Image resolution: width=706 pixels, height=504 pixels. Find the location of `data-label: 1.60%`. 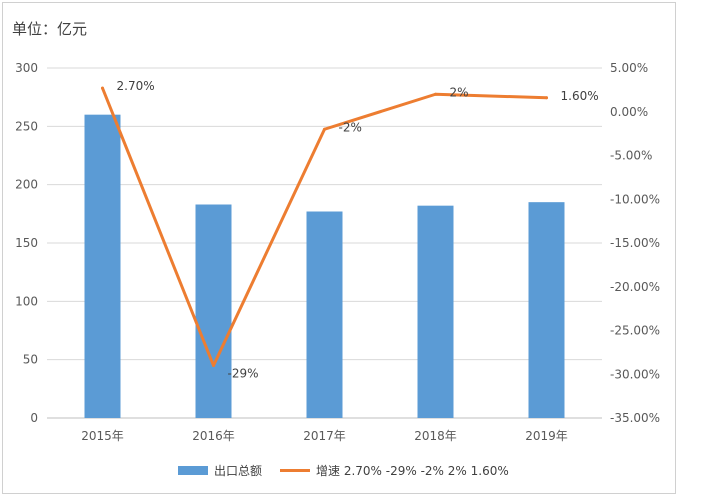

data-label: 1.60% is located at coordinates (580, 96).